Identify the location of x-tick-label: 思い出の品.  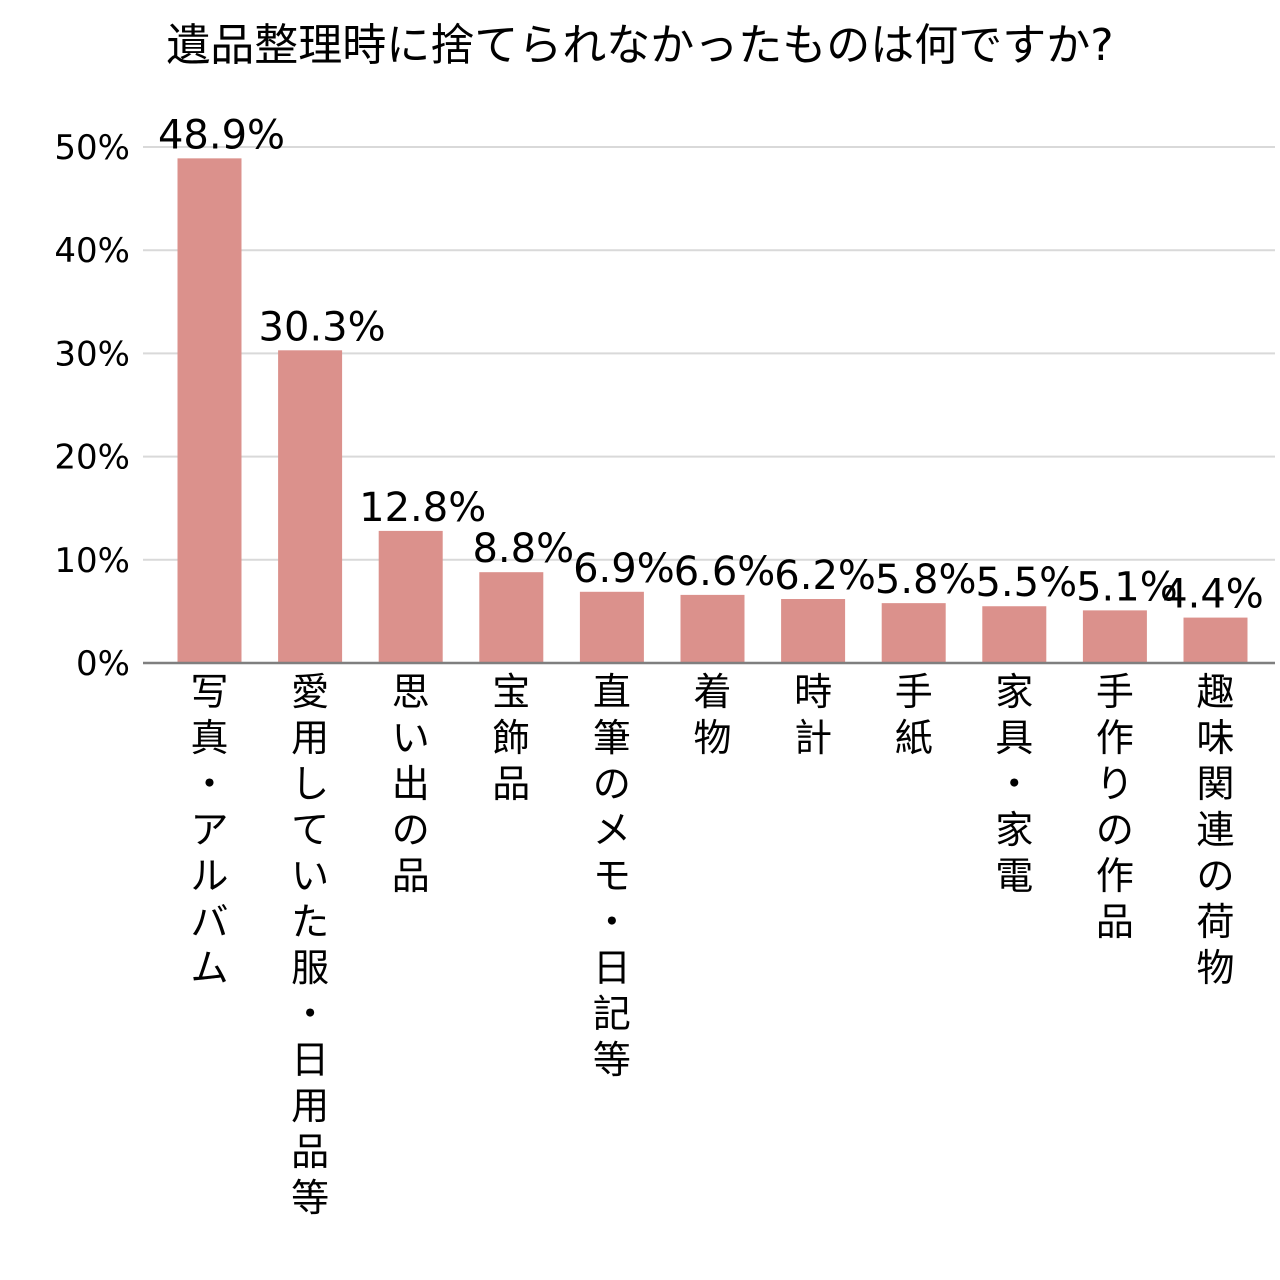
(411, 784).